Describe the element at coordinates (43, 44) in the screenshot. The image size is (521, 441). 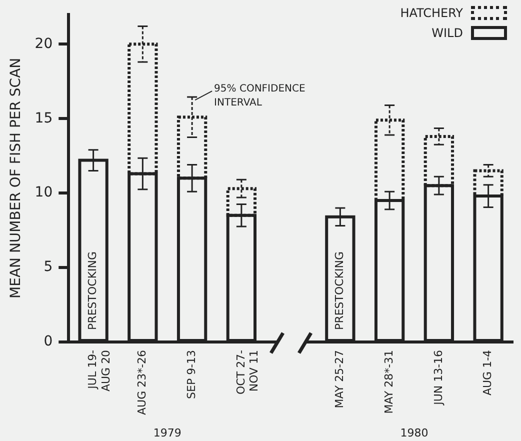
I see `y-tick-label: 20` at that location.